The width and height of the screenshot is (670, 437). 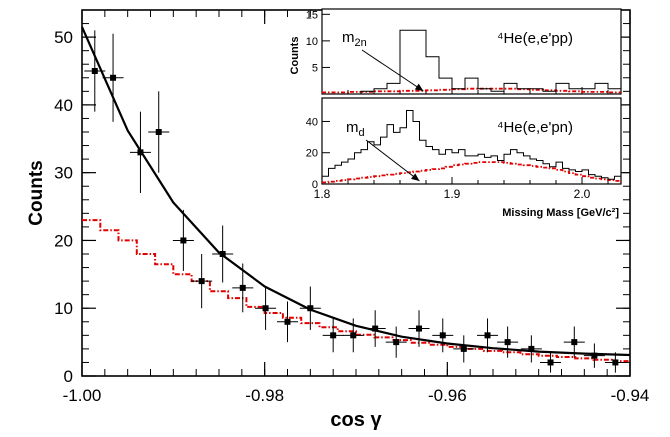 What do you see at coordinates (630, 395) in the screenshot?
I see `x-tick-label: -0.94` at bounding box center [630, 395].